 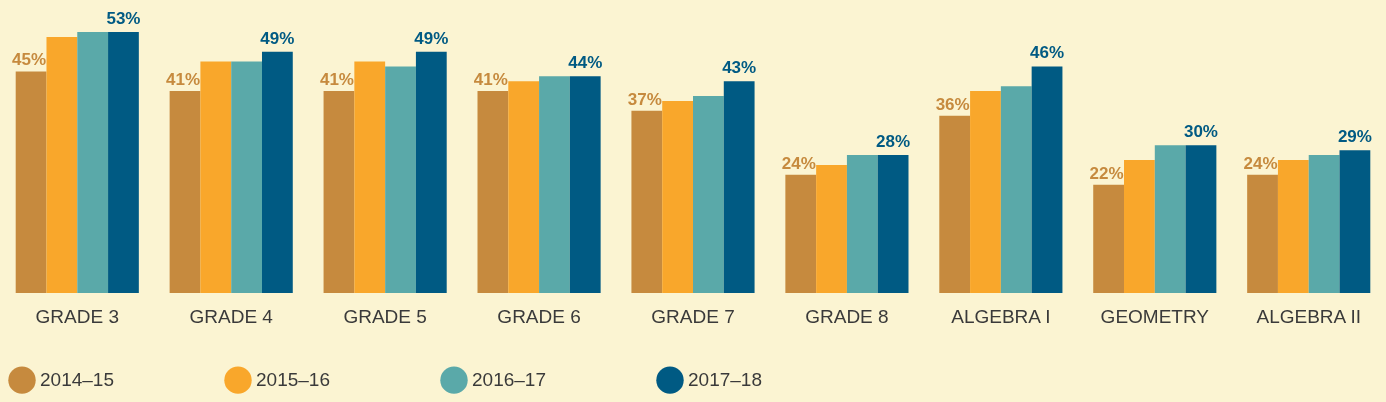 What do you see at coordinates (893, 142) in the screenshot?
I see `data-label: 28%` at bounding box center [893, 142].